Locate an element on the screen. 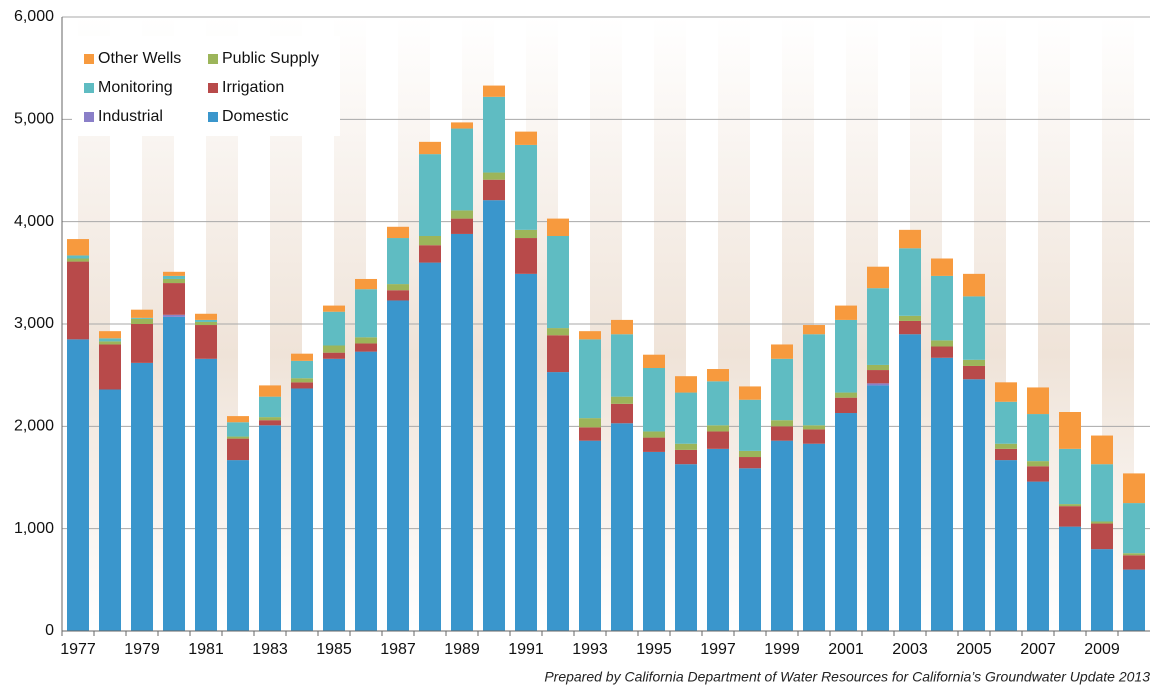 The height and width of the screenshot is (691, 1164). y-tick-label: 2,000 is located at coordinates (34, 426).